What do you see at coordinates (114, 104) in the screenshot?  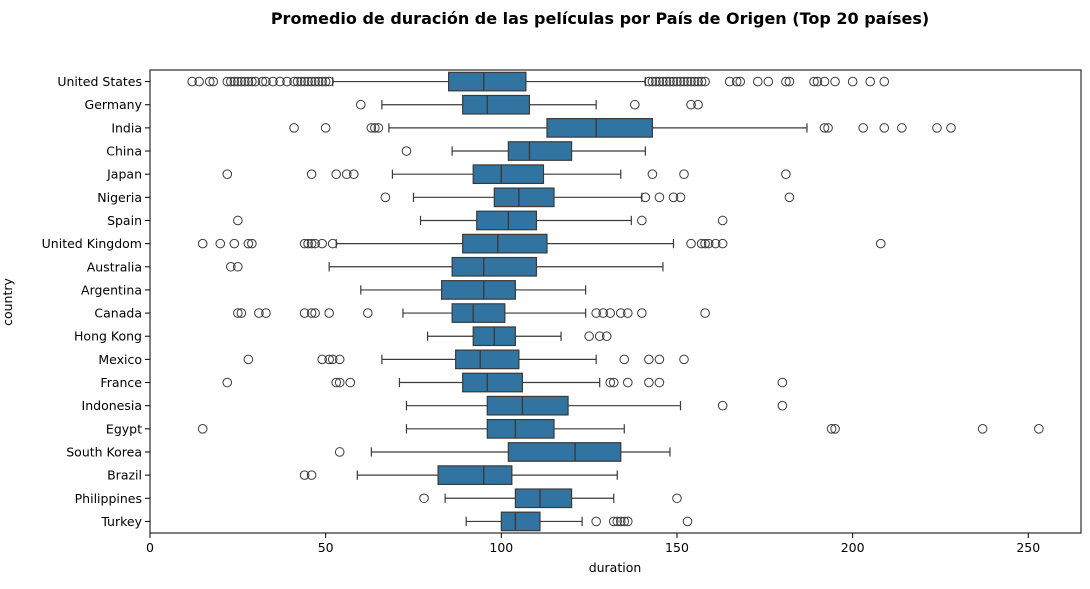 I see `y-tick-label-germany: Germany` at bounding box center [114, 104].